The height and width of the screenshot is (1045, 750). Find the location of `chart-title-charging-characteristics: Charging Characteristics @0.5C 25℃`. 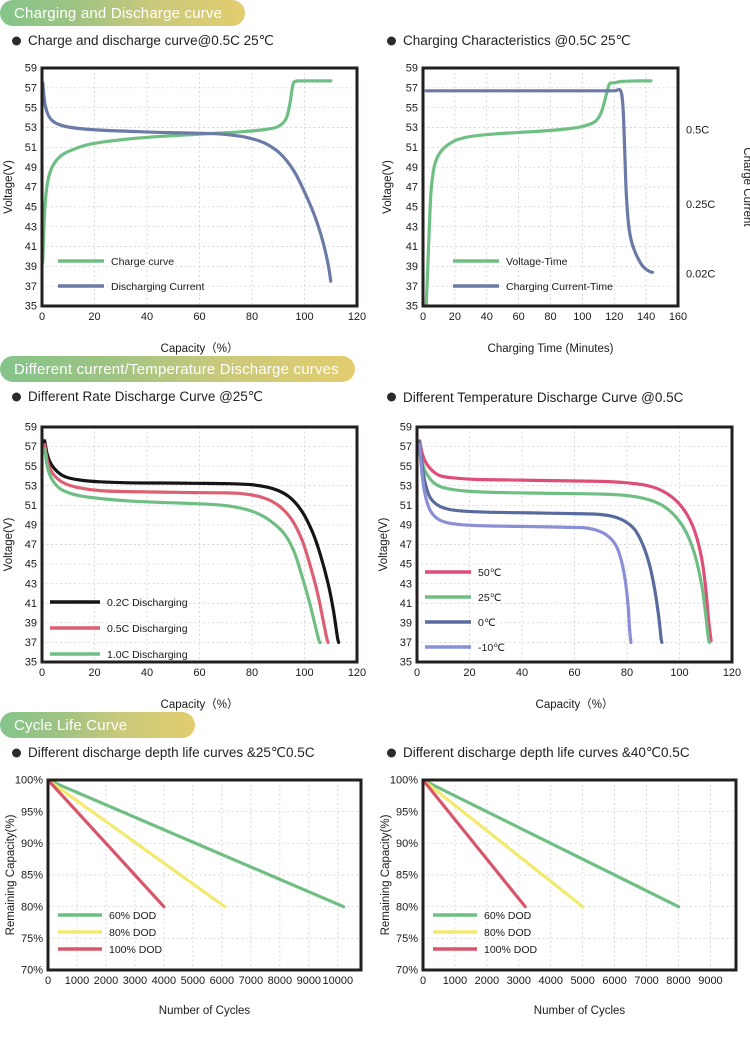

chart-title-charging-characteristics: Charging Characteristics @0.5C 25℃ is located at coordinates (562, 41).